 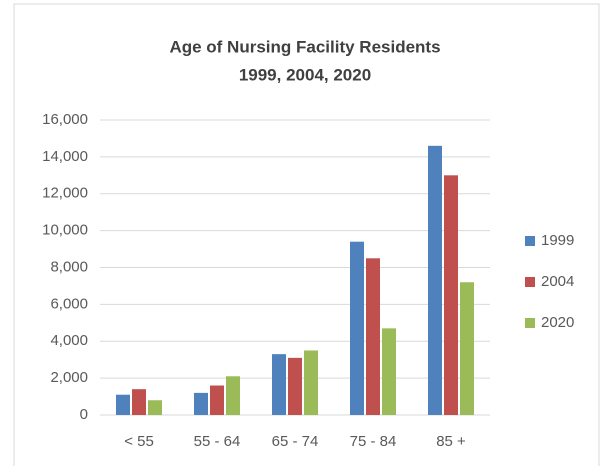 I want to click on y-tick-label: 6,000, so click(x=69, y=303).